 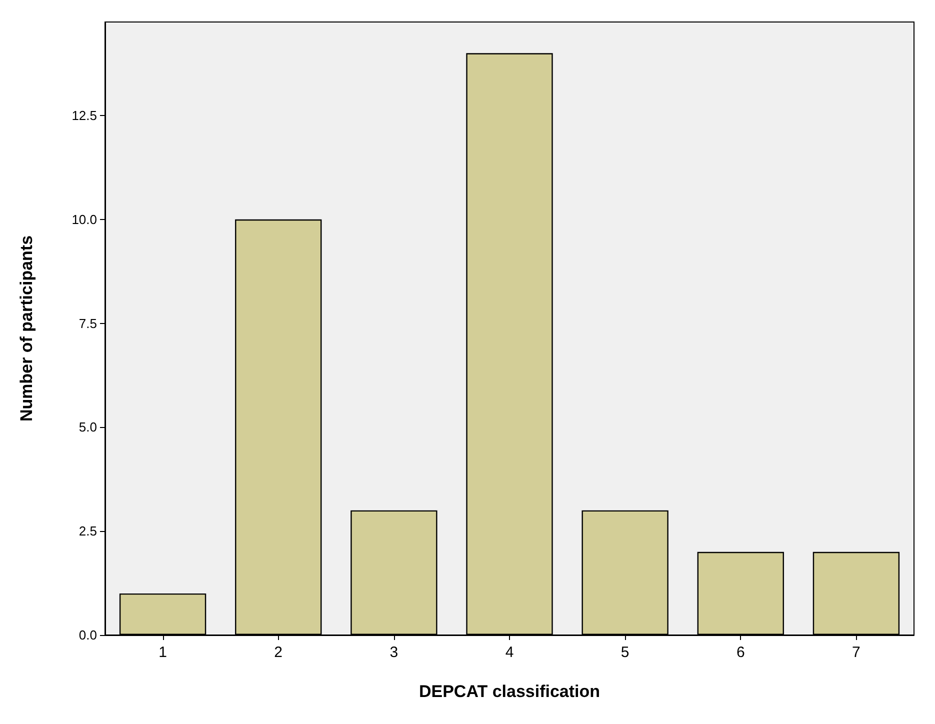 I want to click on x-tick-label: 2, so click(x=278, y=652).